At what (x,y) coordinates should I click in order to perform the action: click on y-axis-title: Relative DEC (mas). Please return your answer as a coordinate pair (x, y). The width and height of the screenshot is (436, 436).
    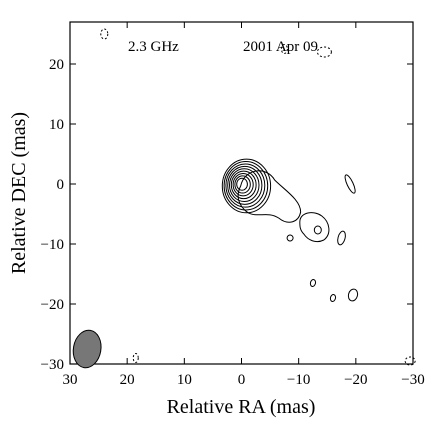
    Looking at the image, I should click on (19, 193).